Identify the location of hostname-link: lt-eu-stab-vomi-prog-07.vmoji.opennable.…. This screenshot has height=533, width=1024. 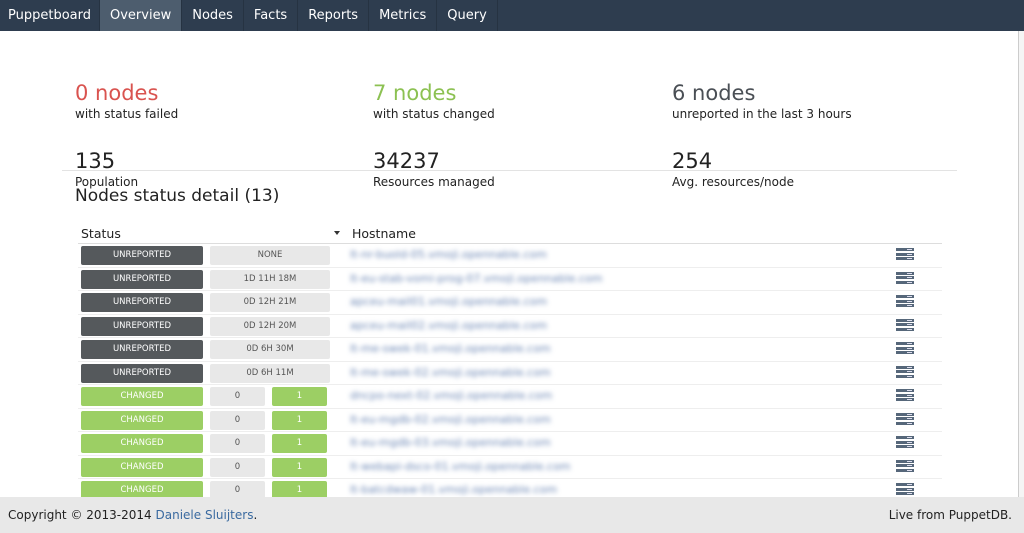
(476, 278).